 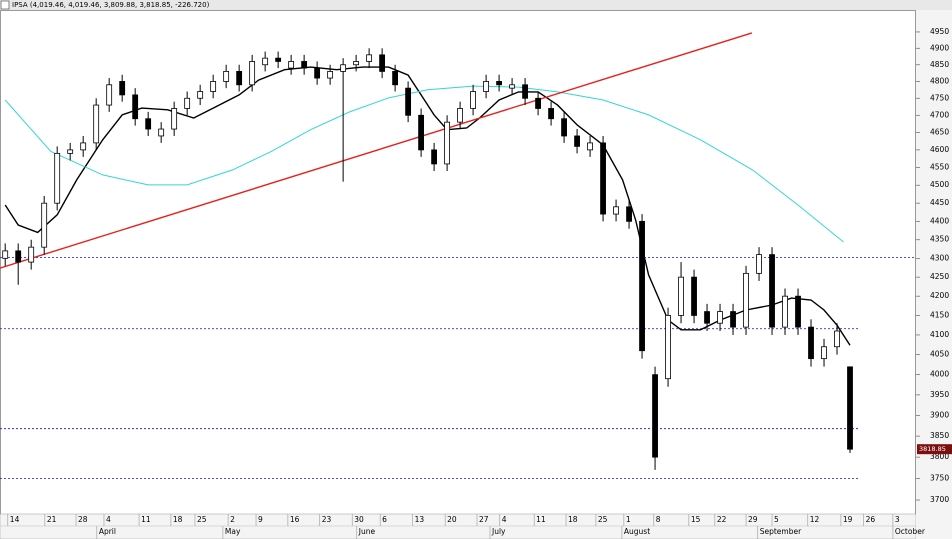 What do you see at coordinates (939, 456) in the screenshot?
I see `y-tick-label: 3800` at bounding box center [939, 456].